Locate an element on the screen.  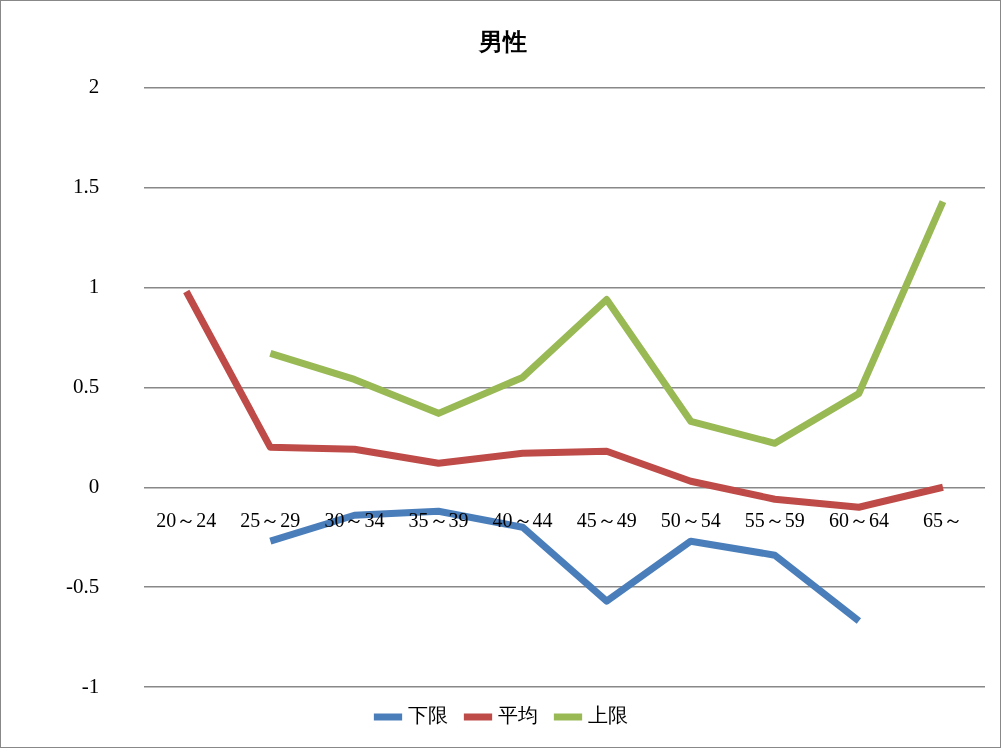
x-tick-label: 60～64 is located at coordinates (858, 519).